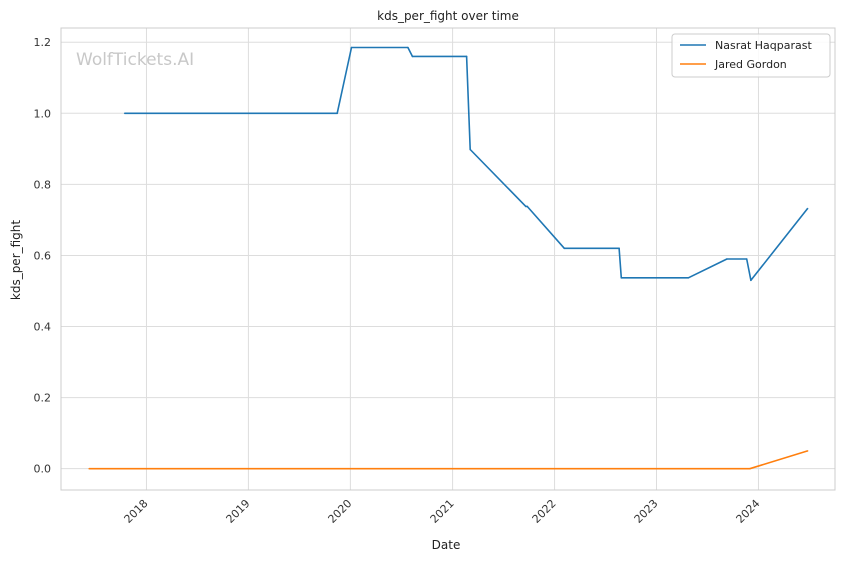 This screenshot has height=561, width=844. Describe the element at coordinates (43, 42) in the screenshot. I see `y-tick-label: 1.2` at that location.